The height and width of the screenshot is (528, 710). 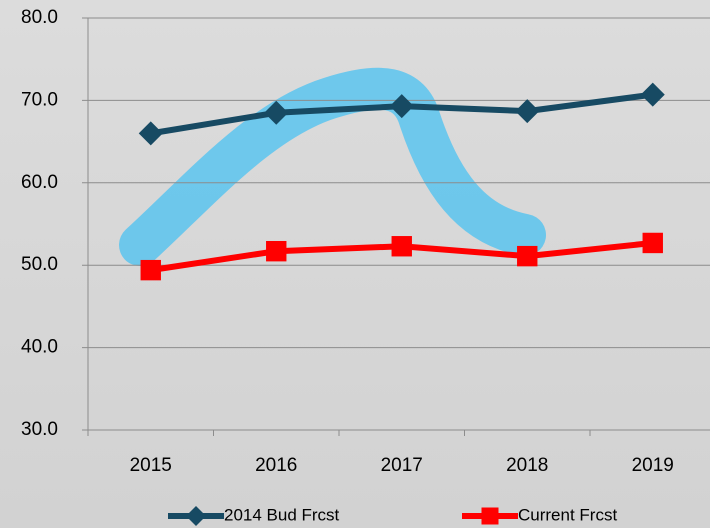 I want to click on y-tick-label: 80.0, so click(x=39, y=17).